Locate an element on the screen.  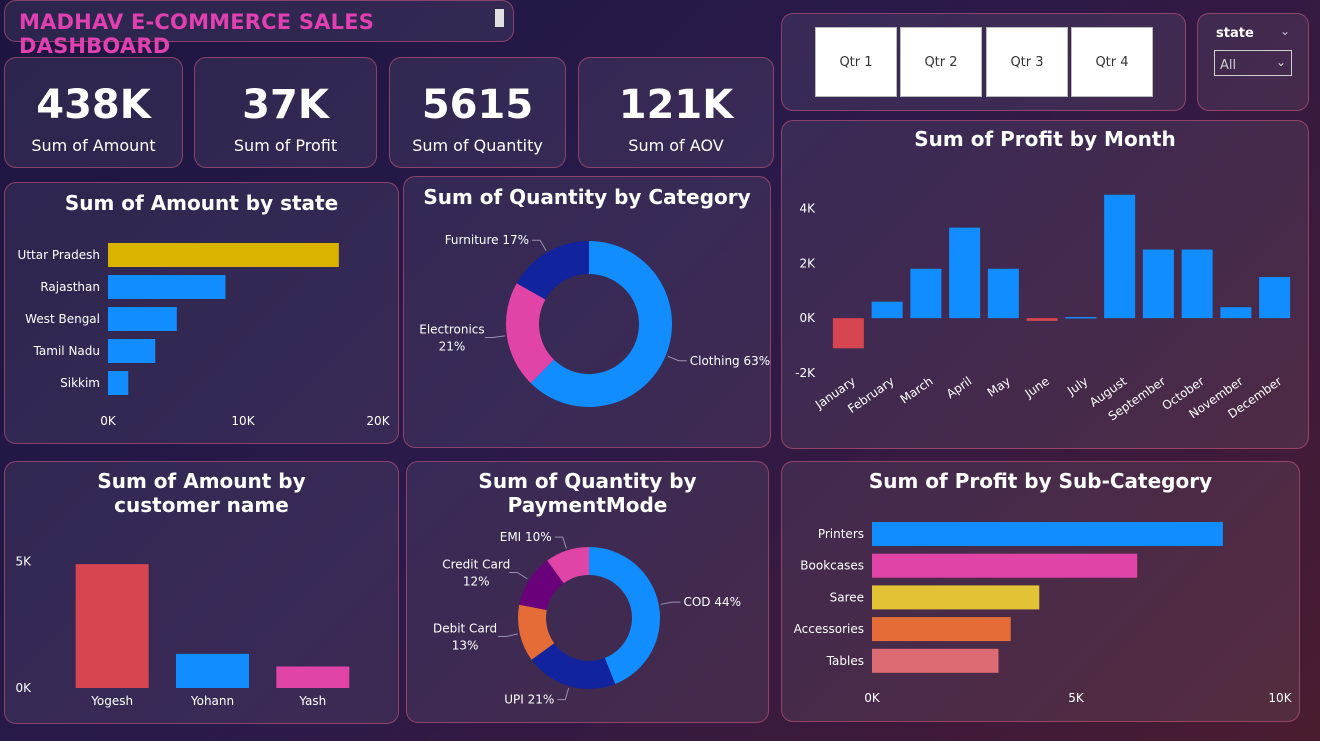
x-tick-label: April is located at coordinates (959, 387).